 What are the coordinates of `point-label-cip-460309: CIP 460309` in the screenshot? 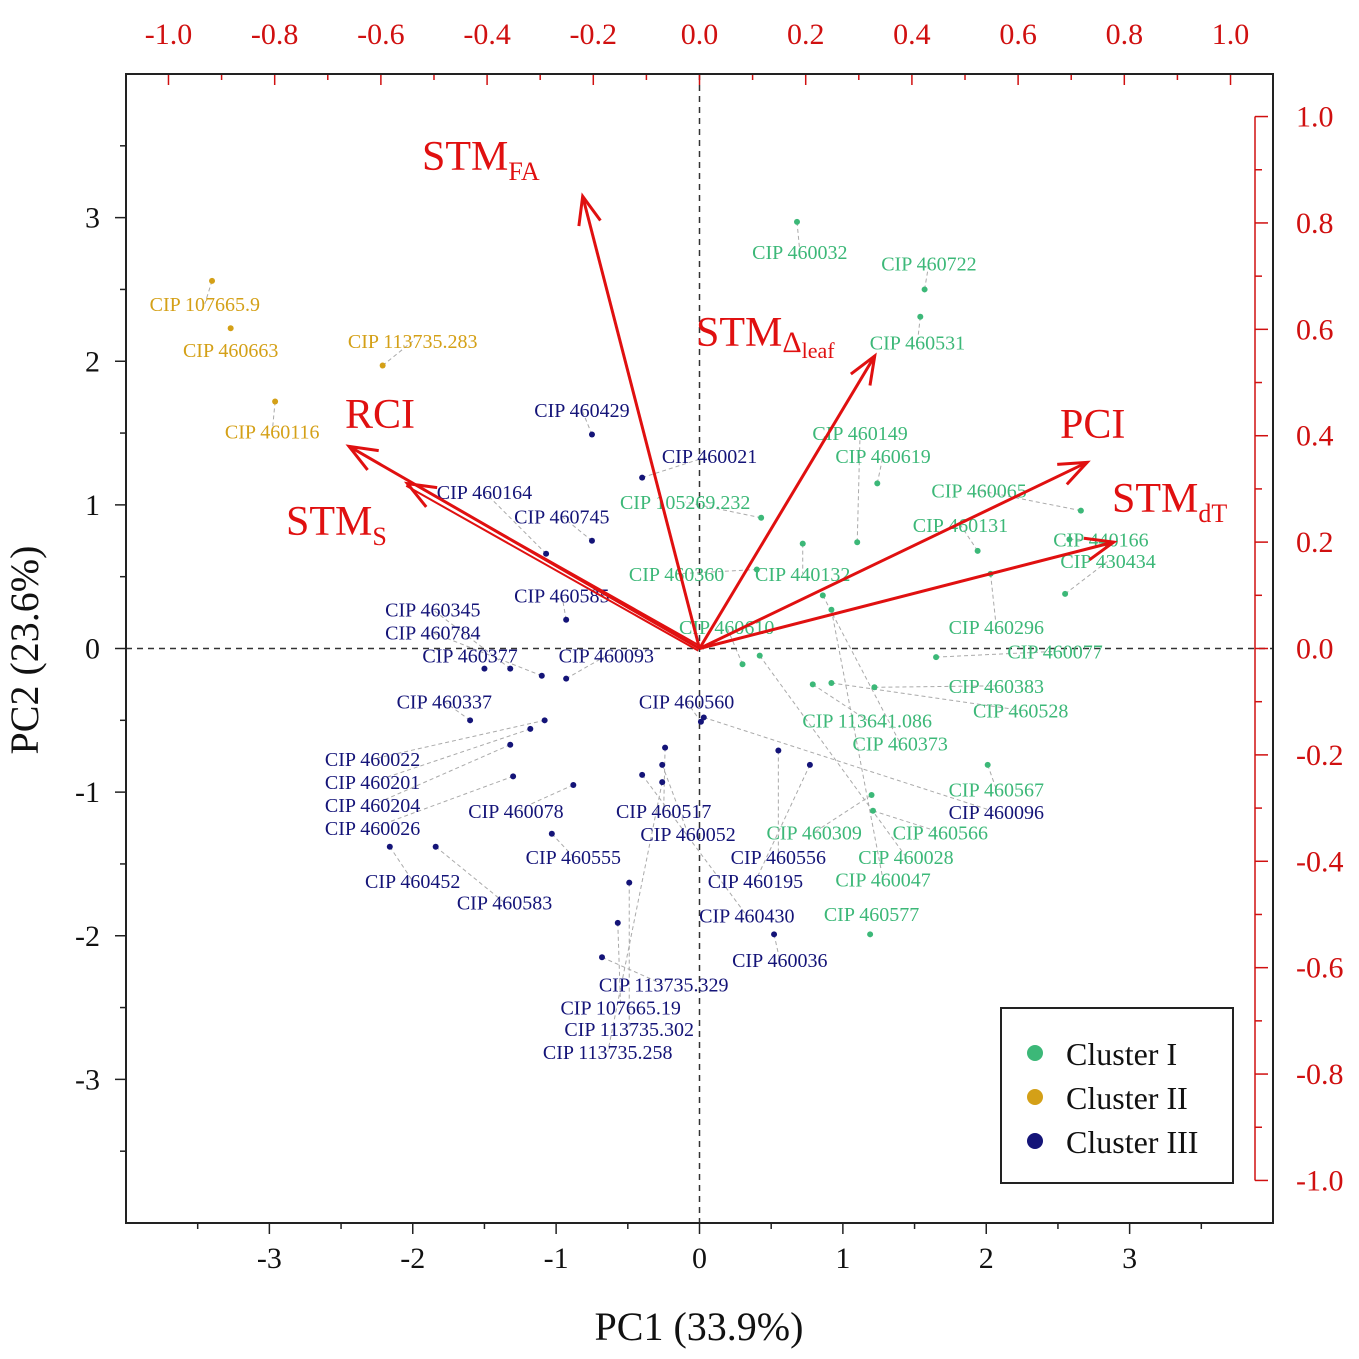 It's located at (814, 833).